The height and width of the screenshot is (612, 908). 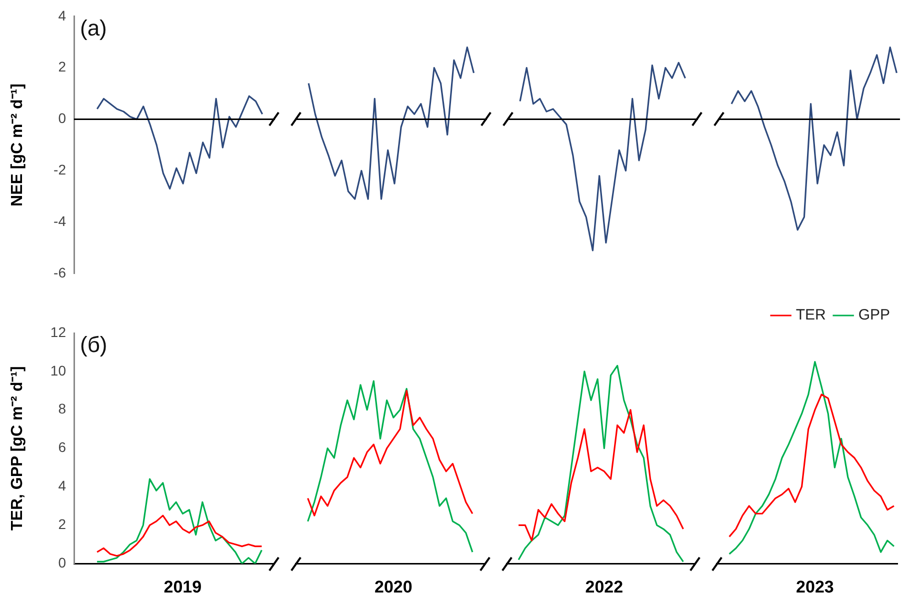 I want to click on y-tick-label: 12, so click(x=58, y=332).